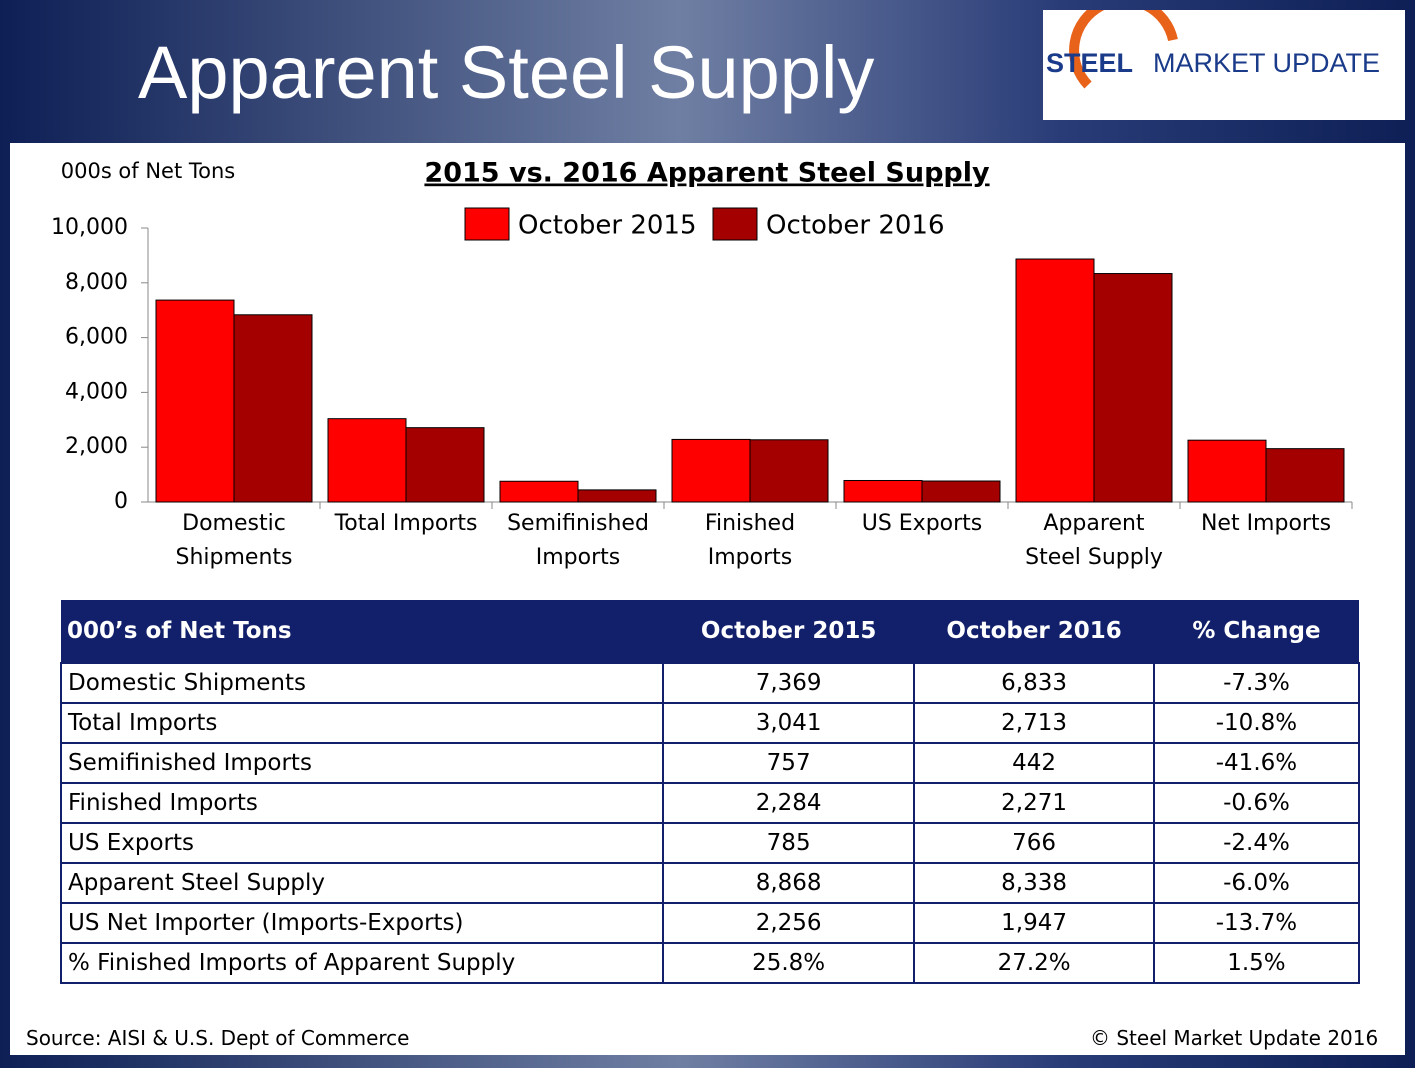  I want to click on y-tick-label: 0, so click(121, 501).